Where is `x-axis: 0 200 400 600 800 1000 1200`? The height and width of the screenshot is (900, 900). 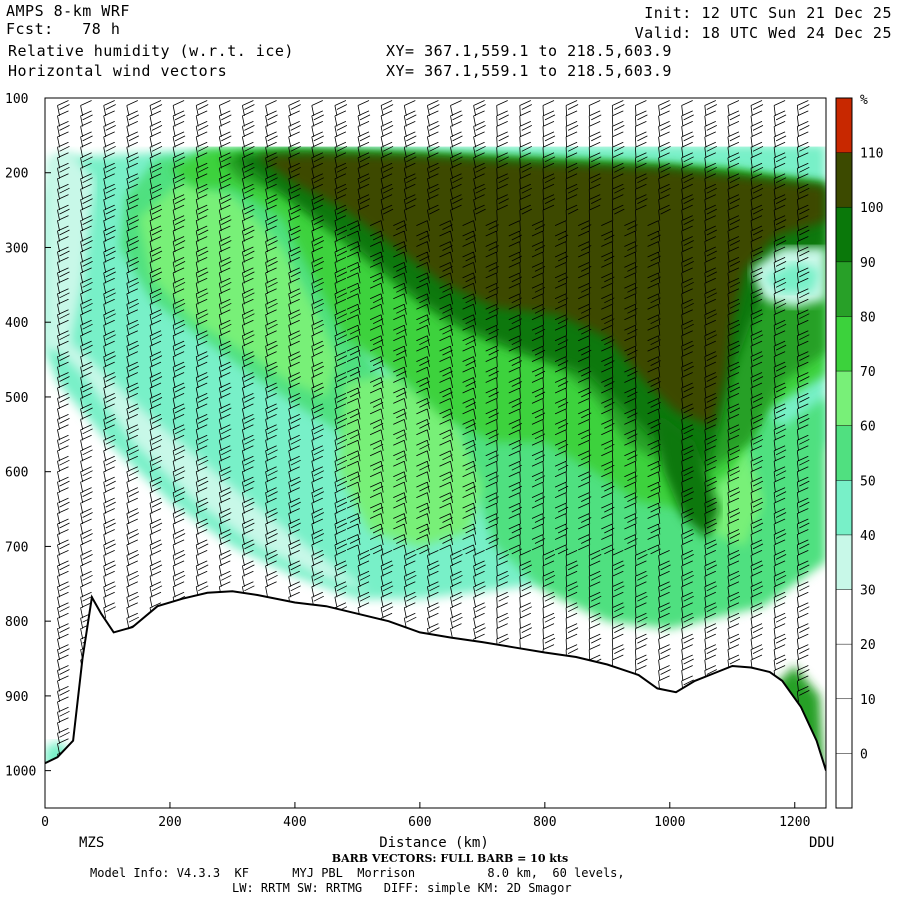
x-axis: 0 200 400 600 800 1000 1200 is located at coordinates (425, 816).